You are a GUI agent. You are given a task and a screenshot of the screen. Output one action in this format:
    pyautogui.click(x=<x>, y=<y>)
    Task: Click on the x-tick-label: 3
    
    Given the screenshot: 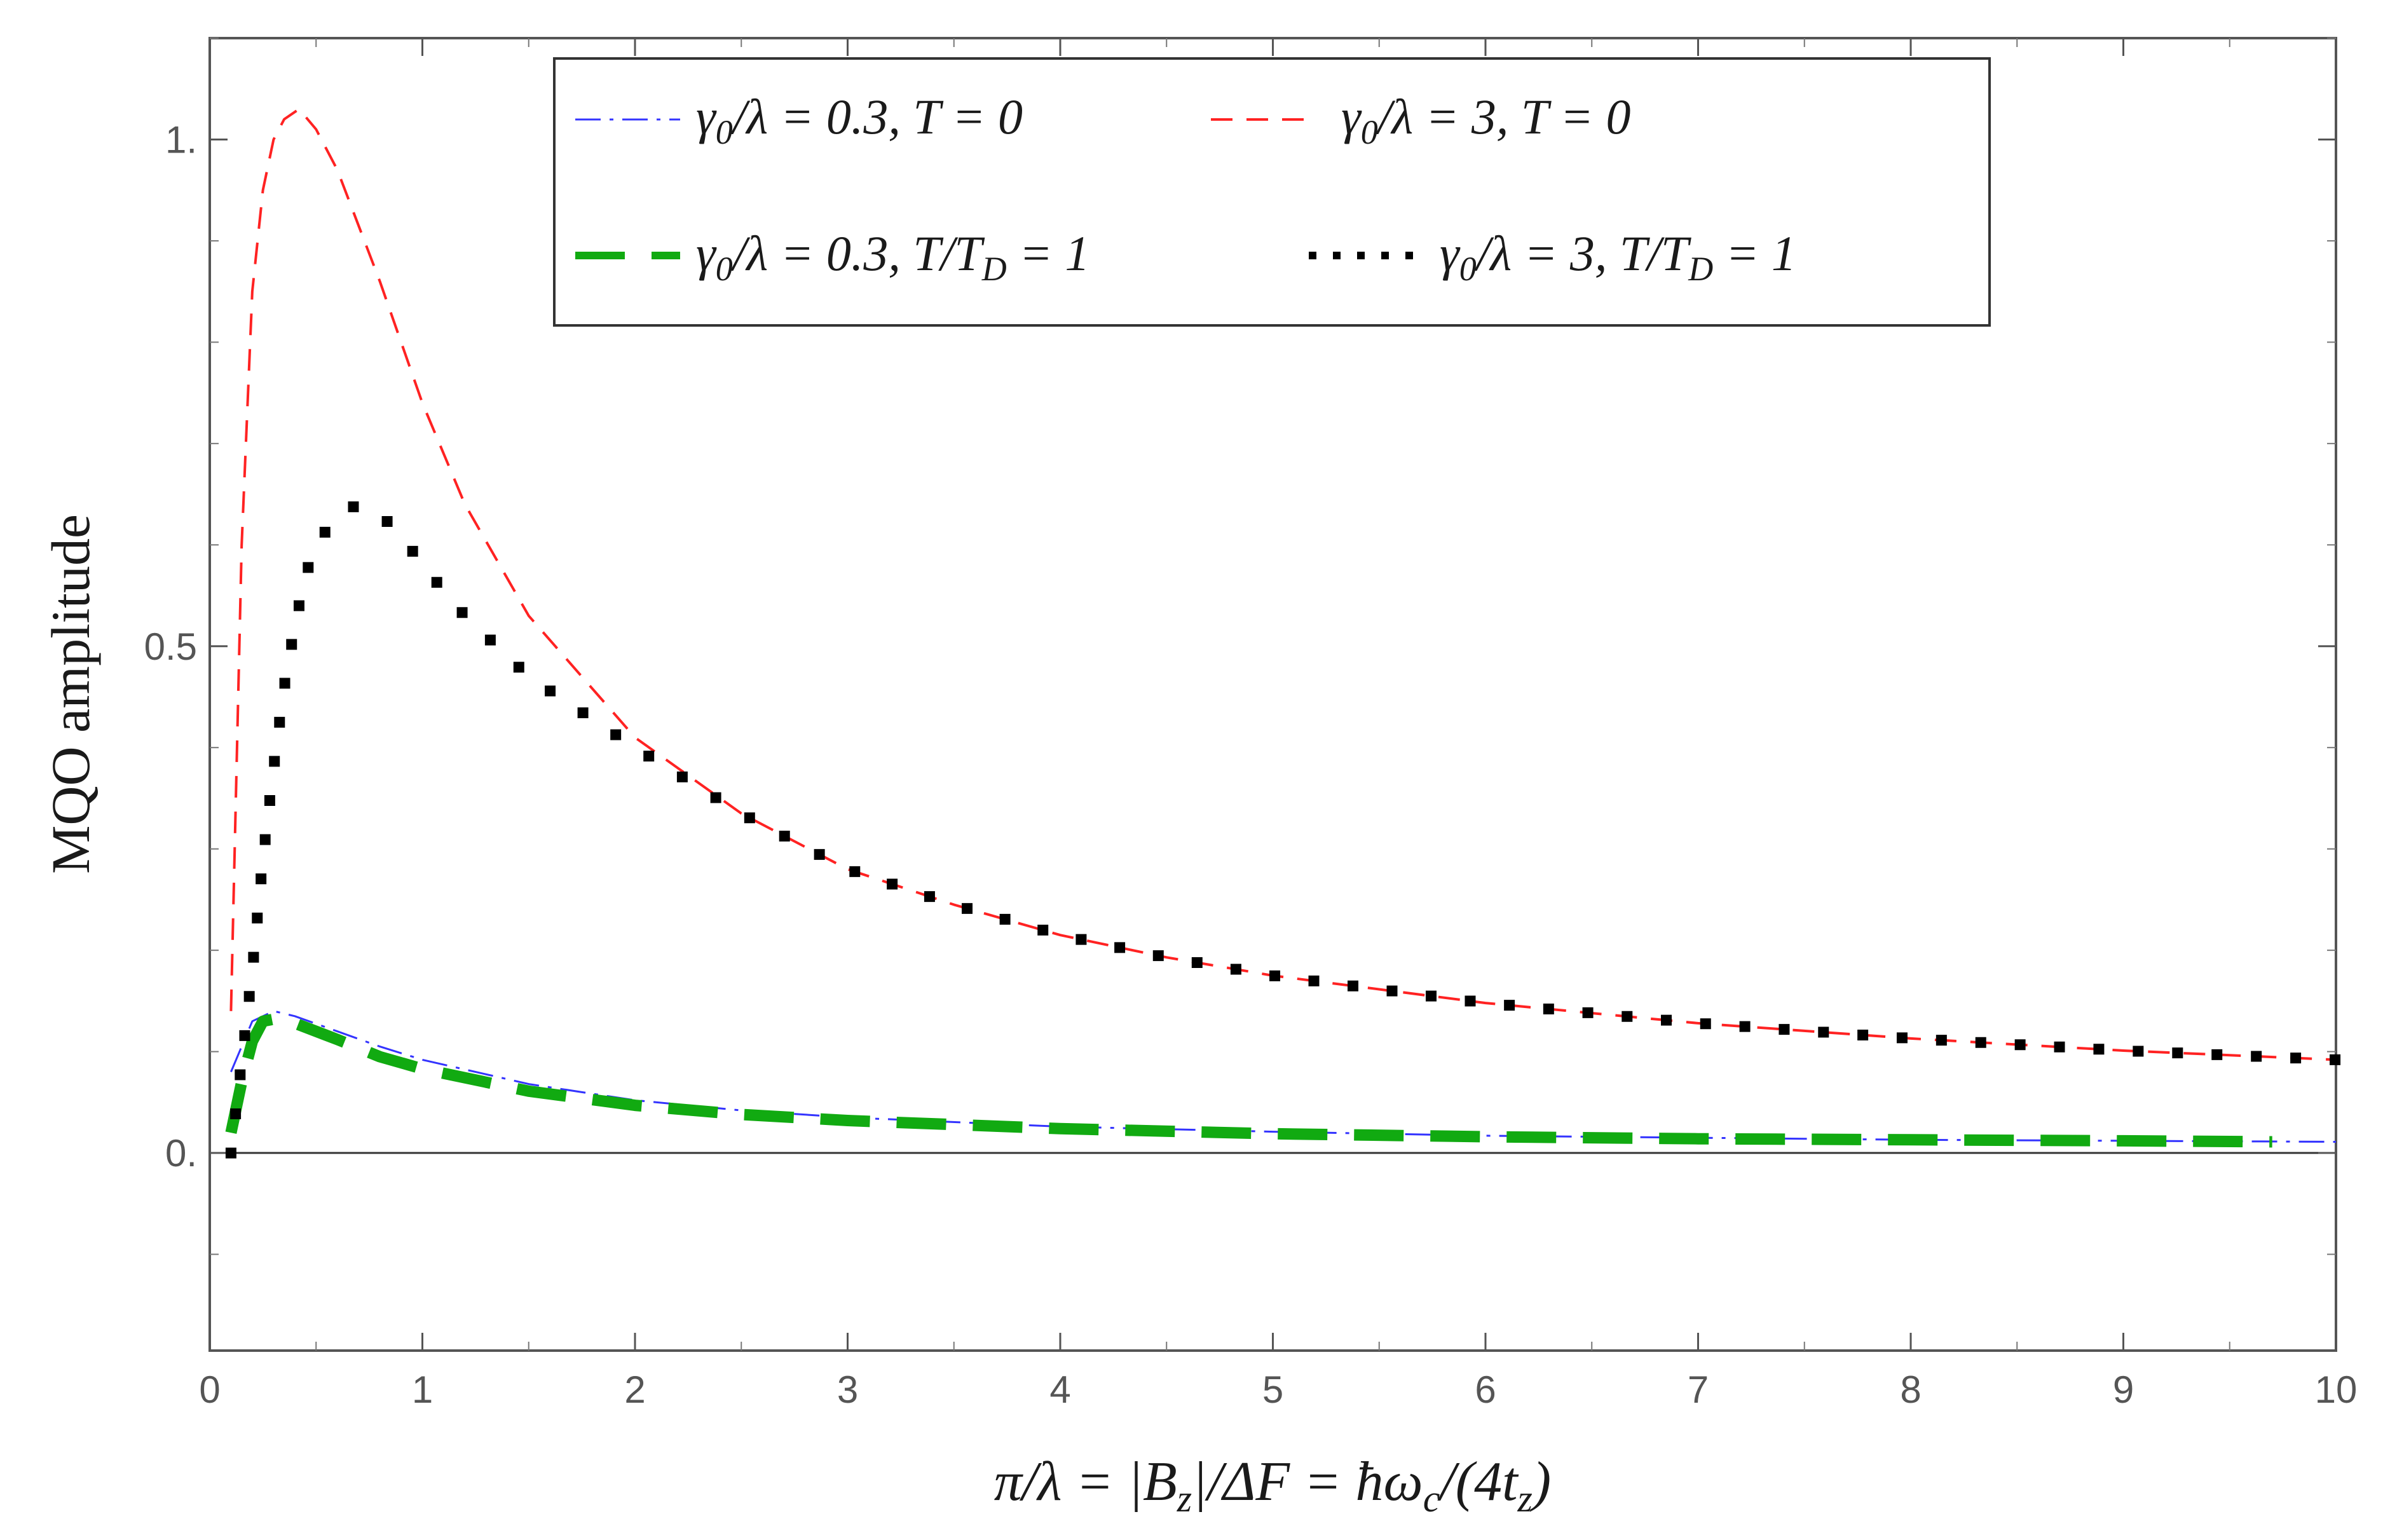 What is the action you would take?
    pyautogui.click(x=847, y=1389)
    